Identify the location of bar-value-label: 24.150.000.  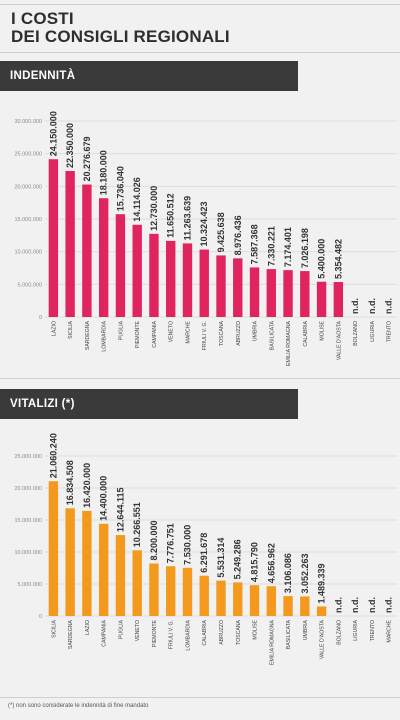
(53, 133).